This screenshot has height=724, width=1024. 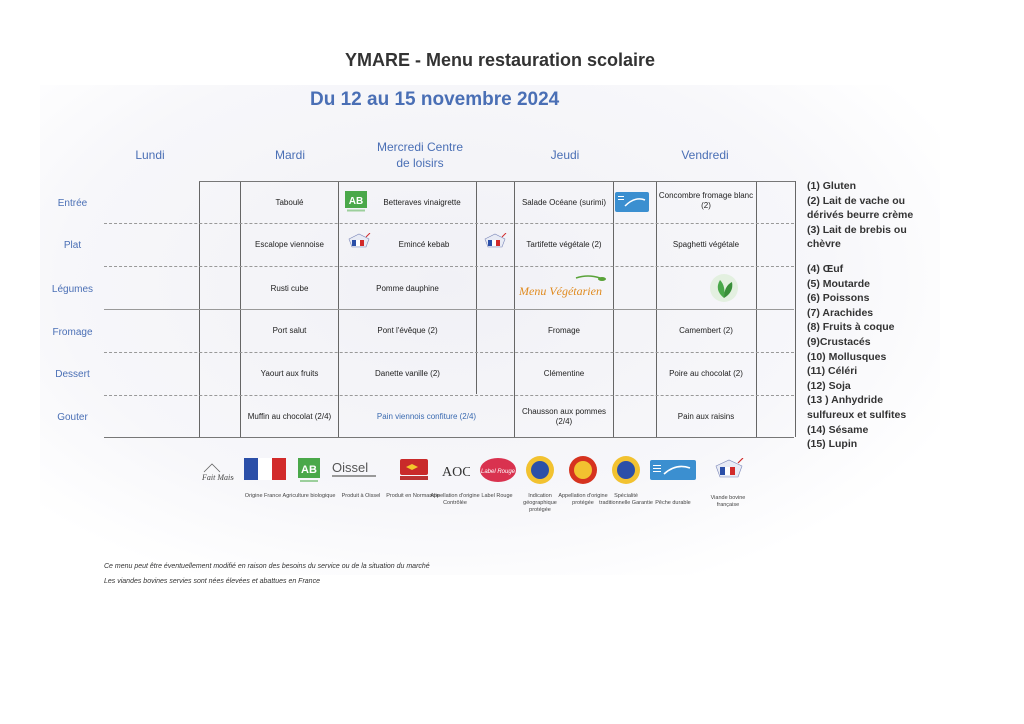 I want to click on logo-label: Agriculture biologique, so click(x=309, y=496).